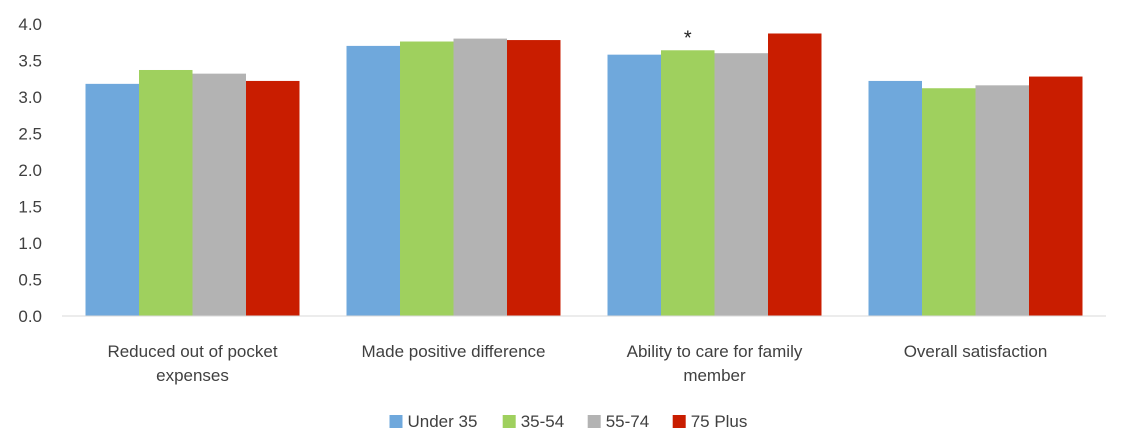  What do you see at coordinates (30, 243) in the screenshot?
I see `y-tick-label: 1.0` at bounding box center [30, 243].